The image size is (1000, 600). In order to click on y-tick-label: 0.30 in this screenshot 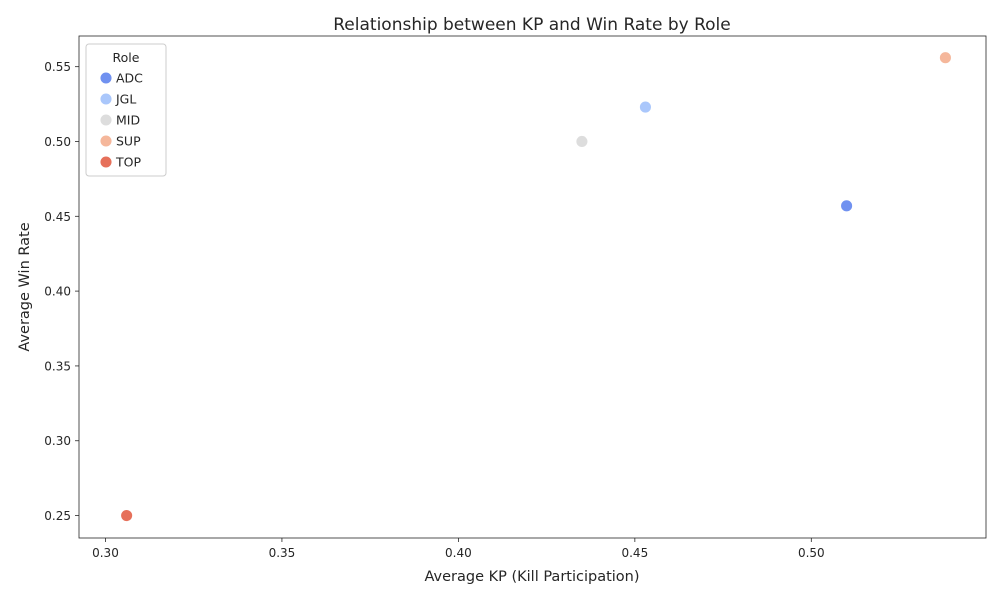, I will do `click(57, 441)`.